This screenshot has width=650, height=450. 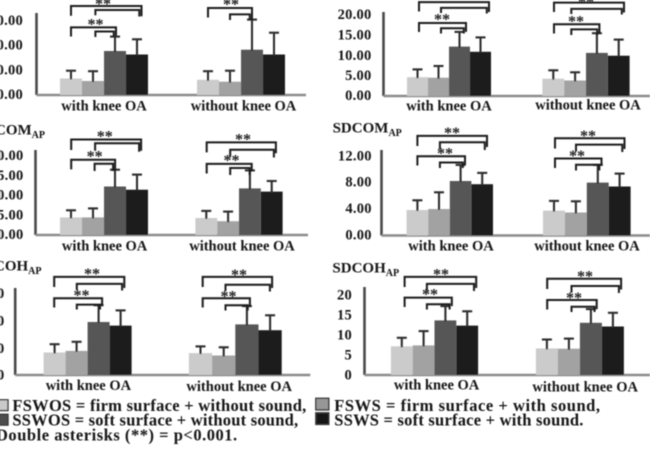 What do you see at coordinates (344, 316) in the screenshot?
I see `svg-text: 15` at bounding box center [344, 316].